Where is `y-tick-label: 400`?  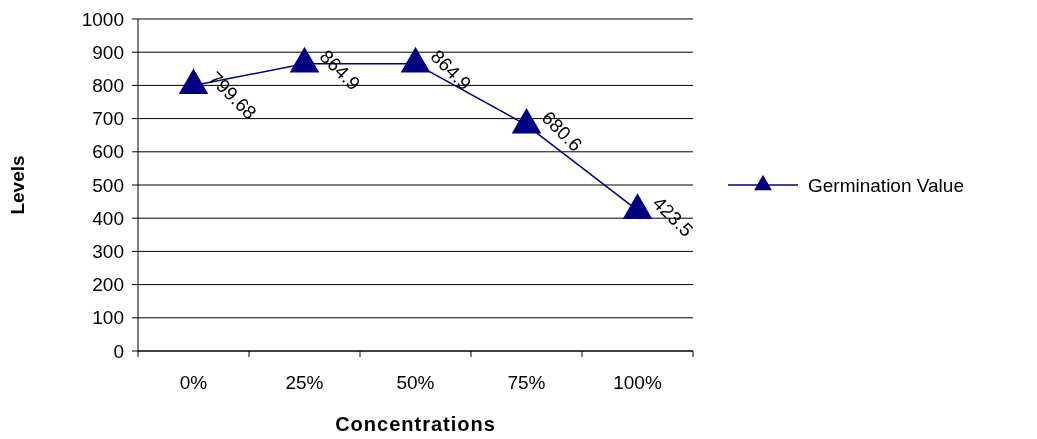 y-tick-label: 400 is located at coordinates (108, 218).